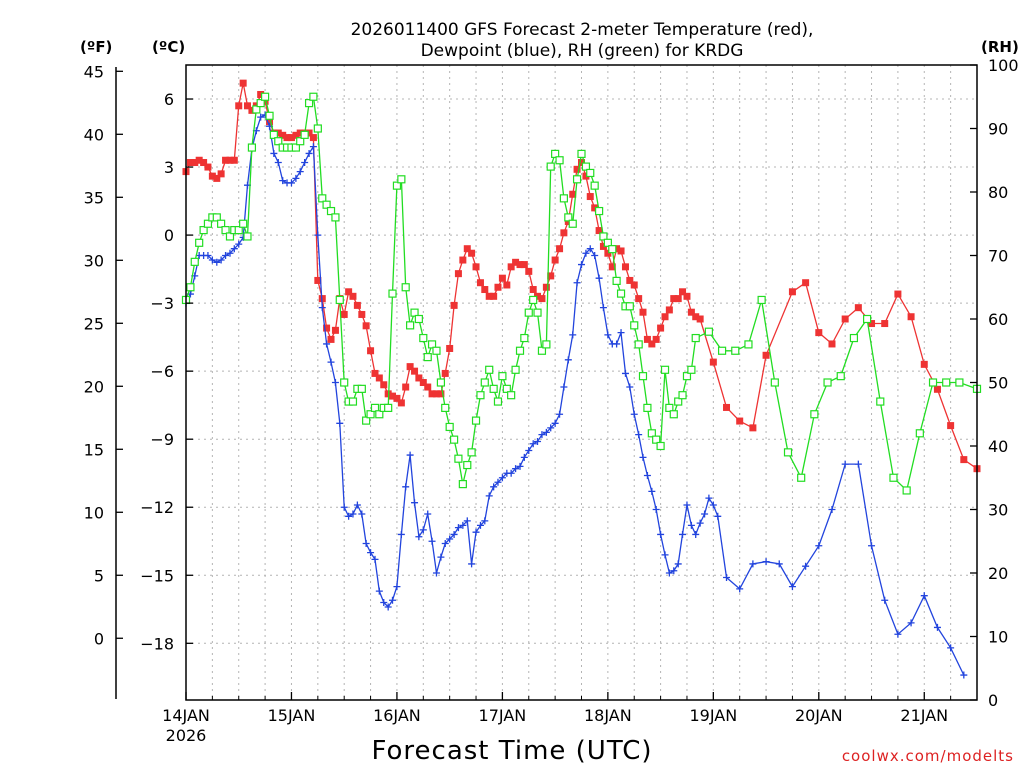 The height and width of the screenshot is (768, 1024). I want to click on x-tick-label: 20JAN, so click(819, 715).